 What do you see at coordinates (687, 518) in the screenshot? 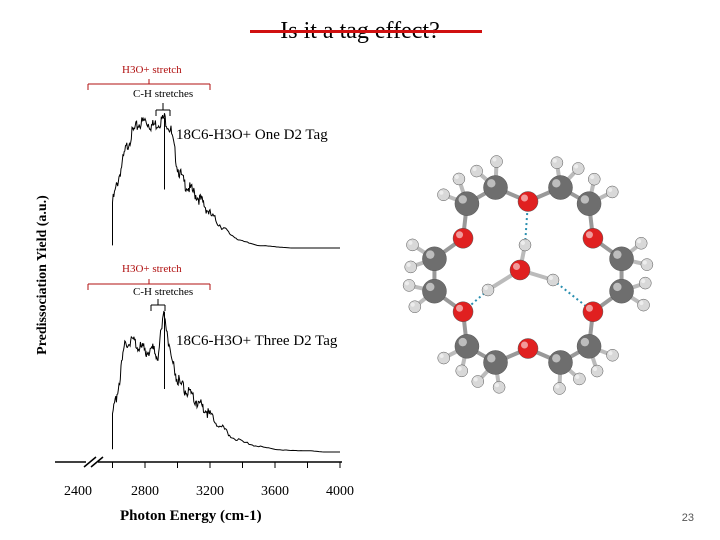
I see `page-number: 23` at bounding box center [687, 518].